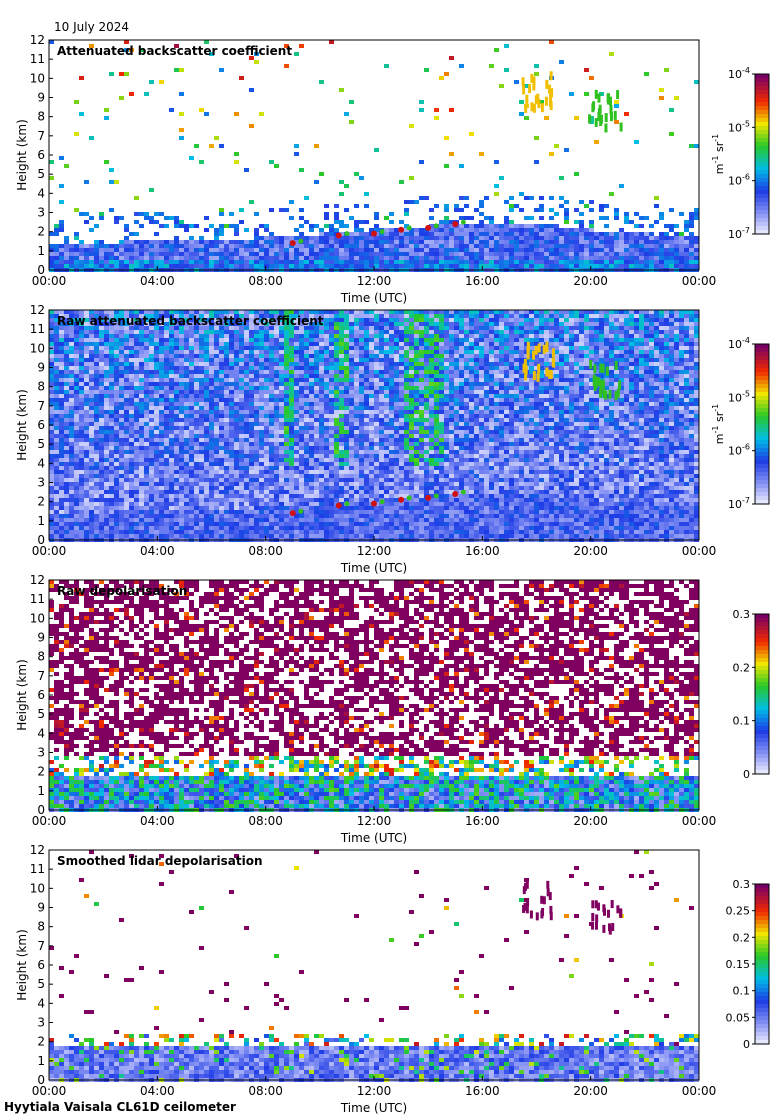  I want to click on unit-sr: sr, so click(719, 148).